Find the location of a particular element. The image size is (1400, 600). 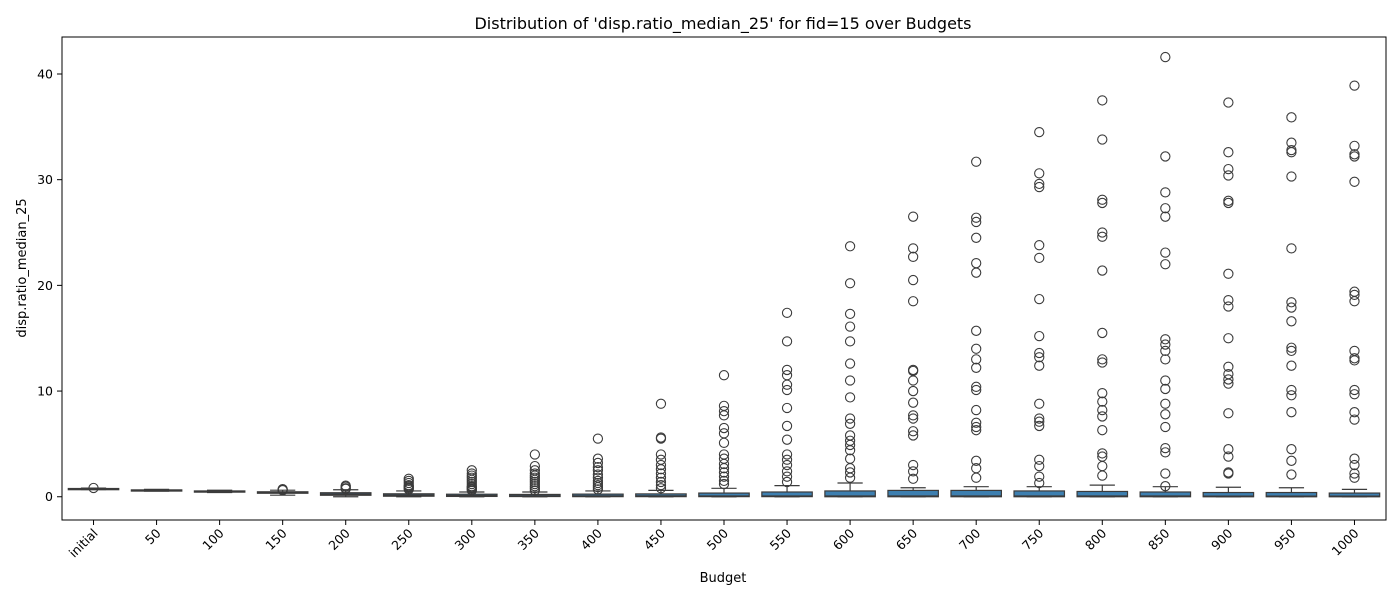

x-tick-label: initial is located at coordinates (83, 543).